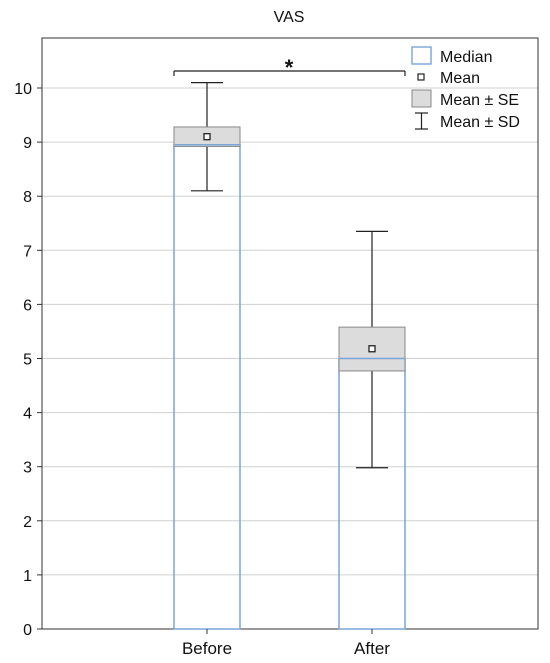 The height and width of the screenshot is (663, 550). Describe the element at coordinates (27, 414) in the screenshot. I see `y-tick-label: 4` at that location.